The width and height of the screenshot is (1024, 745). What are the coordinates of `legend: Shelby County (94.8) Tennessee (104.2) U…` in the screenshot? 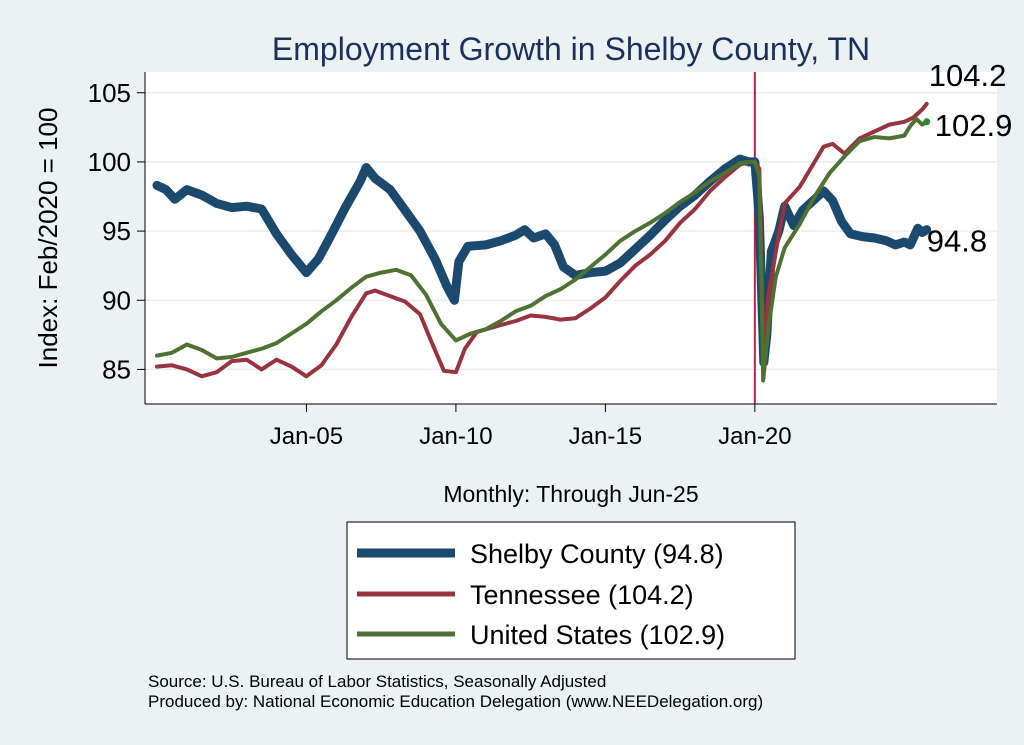 It's located at (571, 590).